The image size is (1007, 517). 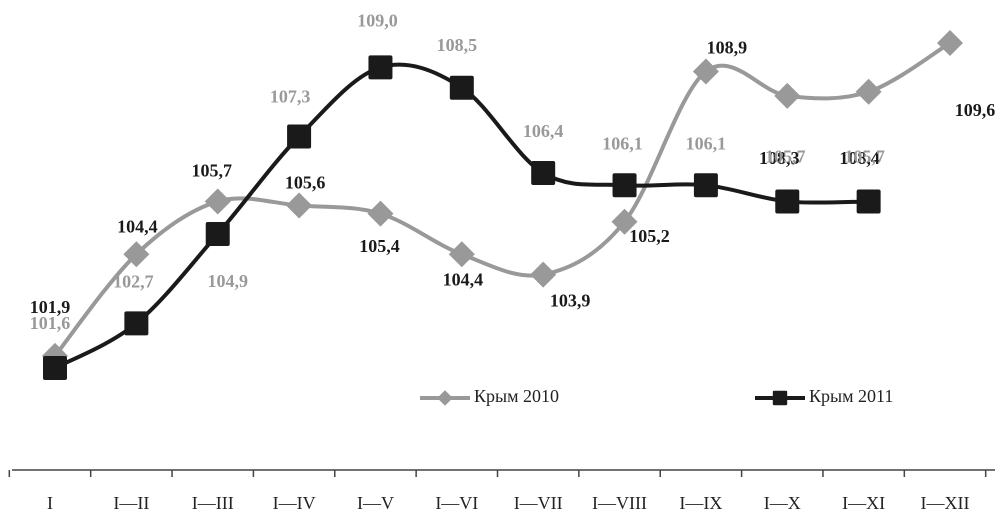 I want to click on data-label: 105,2, so click(x=649, y=236).